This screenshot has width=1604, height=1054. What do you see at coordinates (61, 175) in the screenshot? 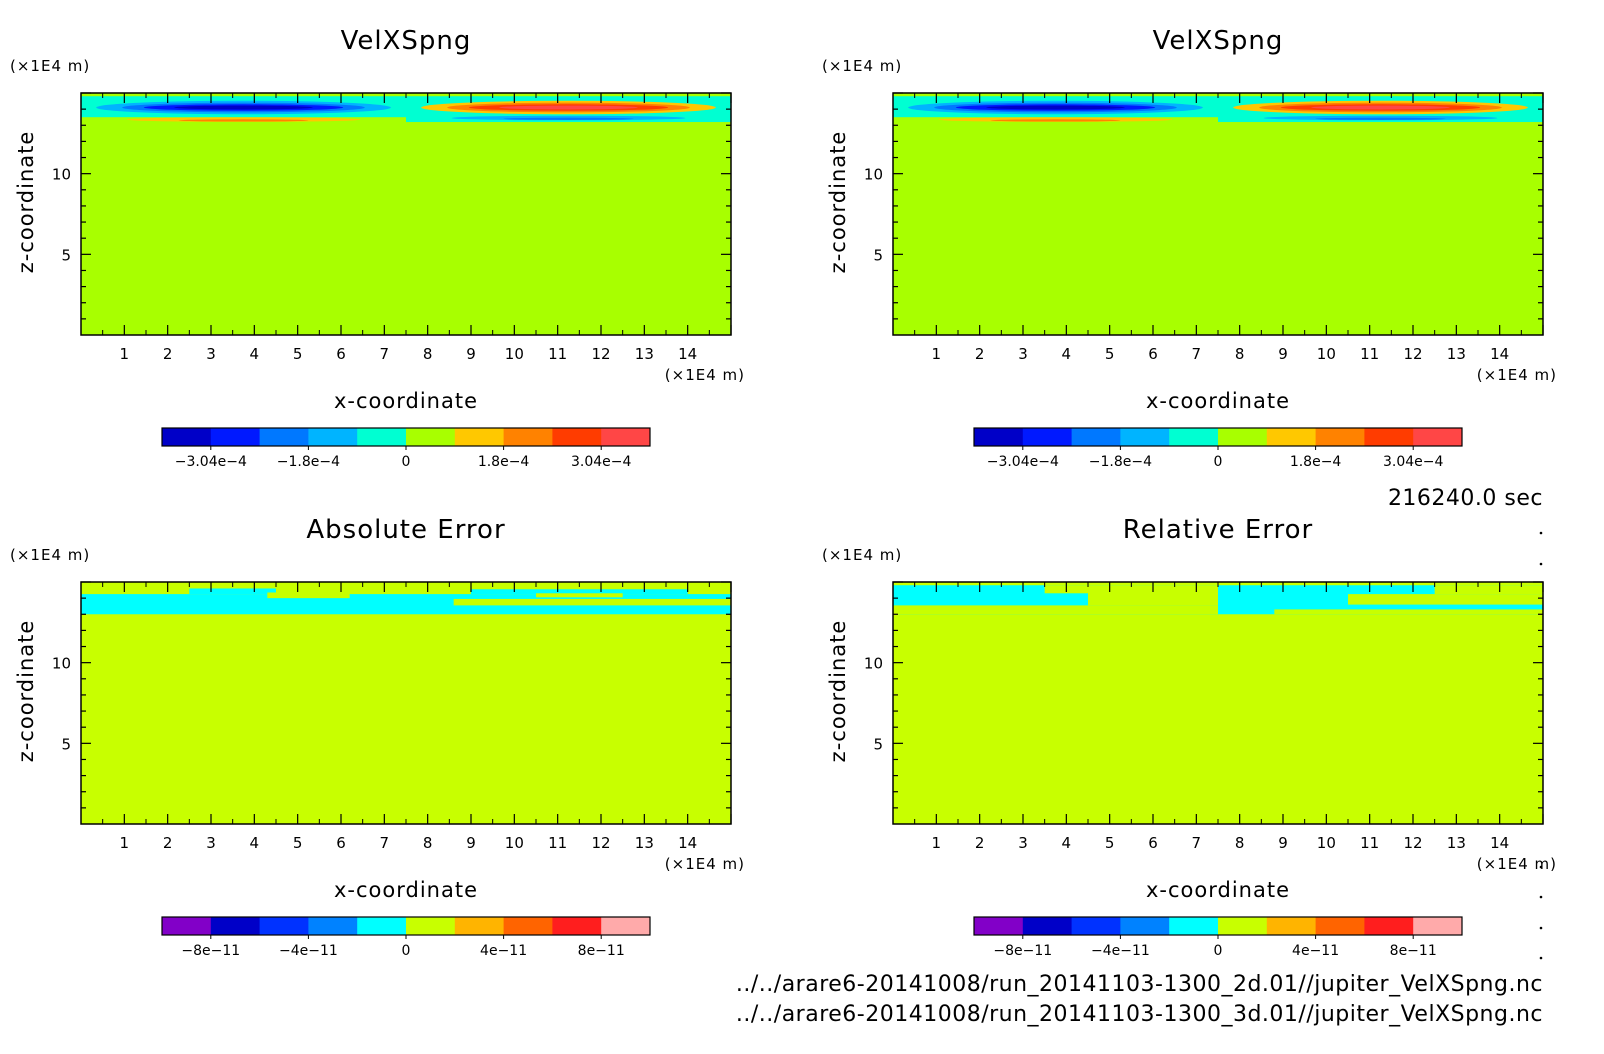
I see `y-tick-label: 10` at bounding box center [61, 175].